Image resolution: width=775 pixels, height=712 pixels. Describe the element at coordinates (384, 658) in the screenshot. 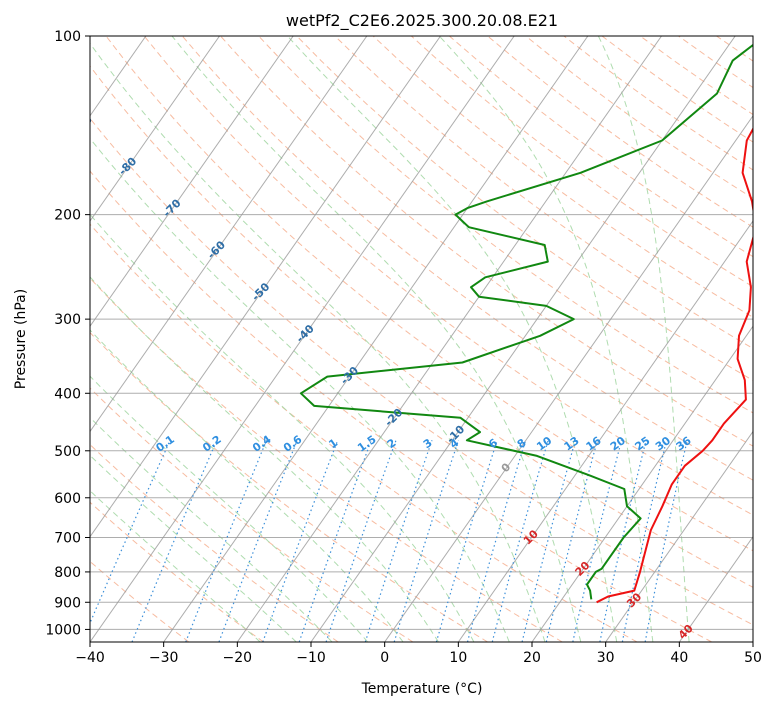

I see `x-tick-label: 0` at that location.